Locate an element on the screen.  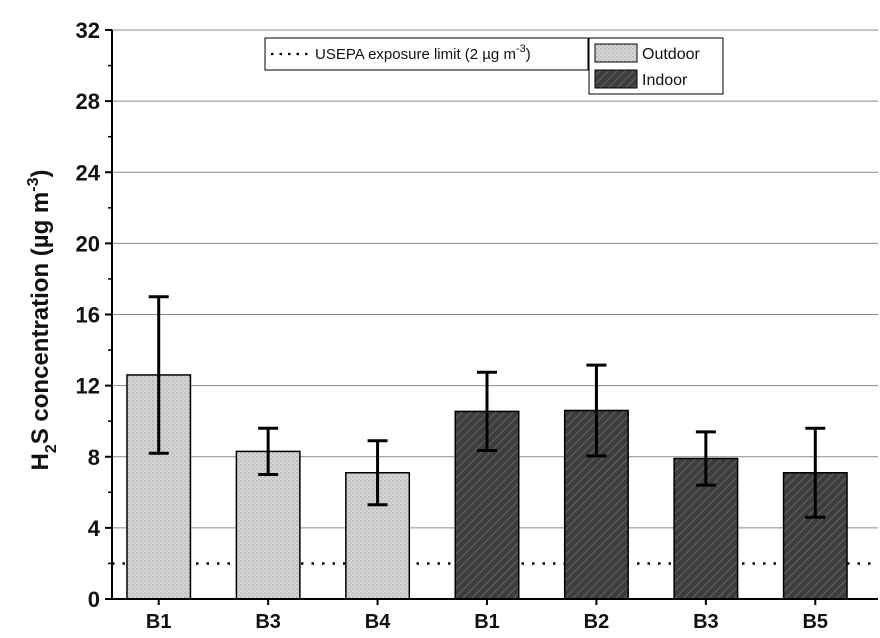
y-tick-label: 8 is located at coordinates (94, 457).